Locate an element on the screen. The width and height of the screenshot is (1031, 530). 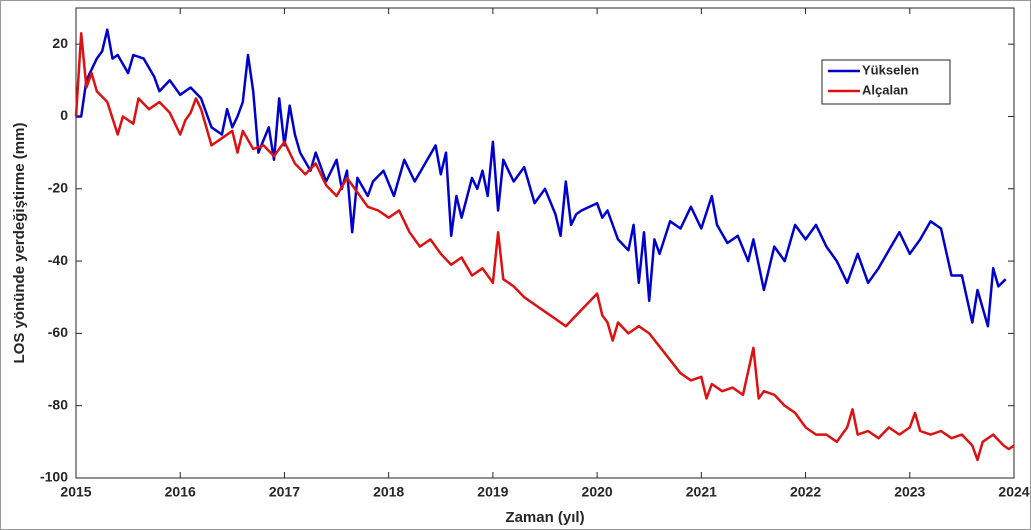
y-tick-label: -40 is located at coordinates (58, 260).